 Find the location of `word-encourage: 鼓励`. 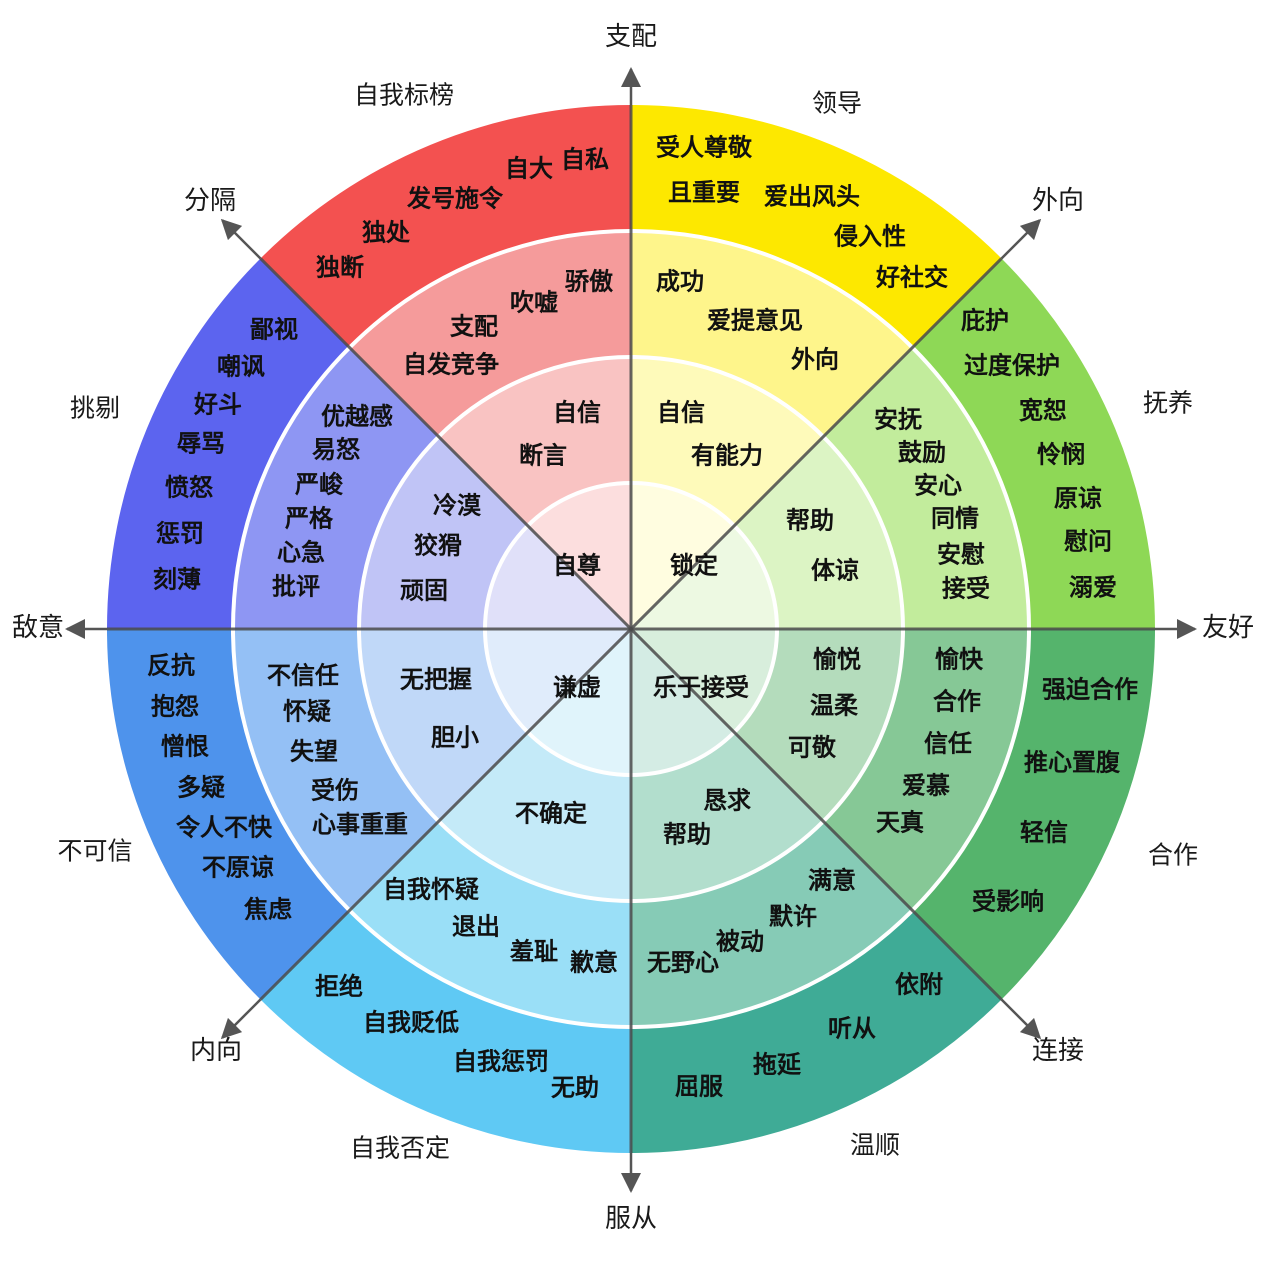

word-encourage: 鼓励 is located at coordinates (922, 452).